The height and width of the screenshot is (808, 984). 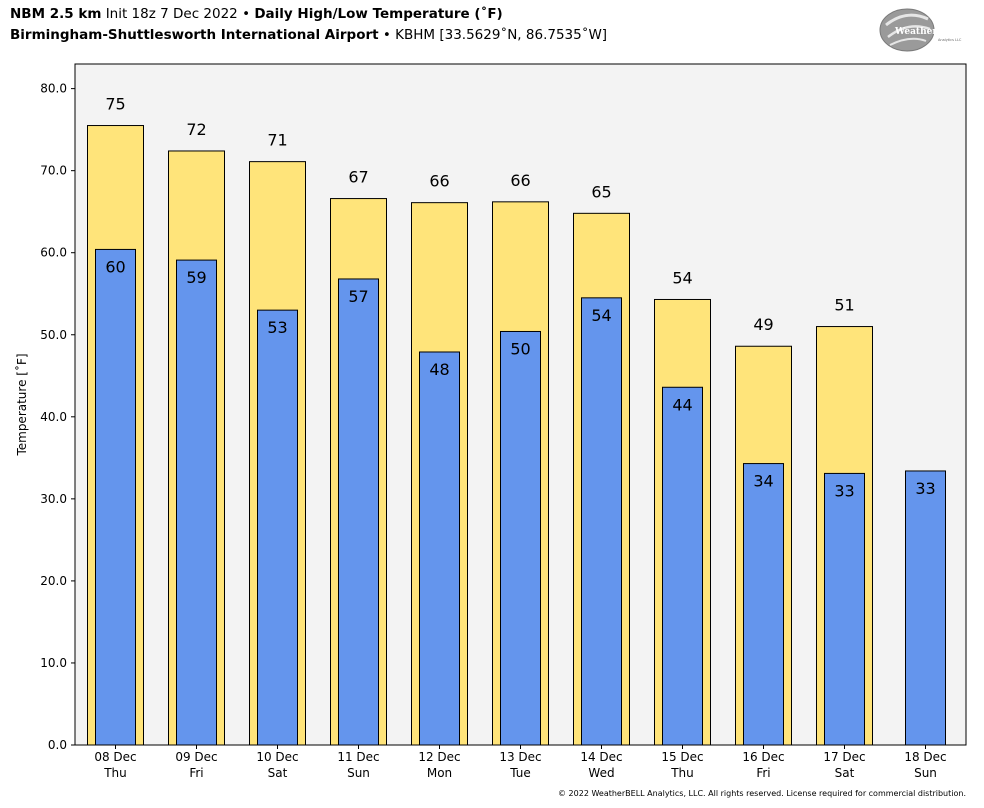 I want to click on x-tick-label-date: 14 Dec, so click(x=601, y=757).